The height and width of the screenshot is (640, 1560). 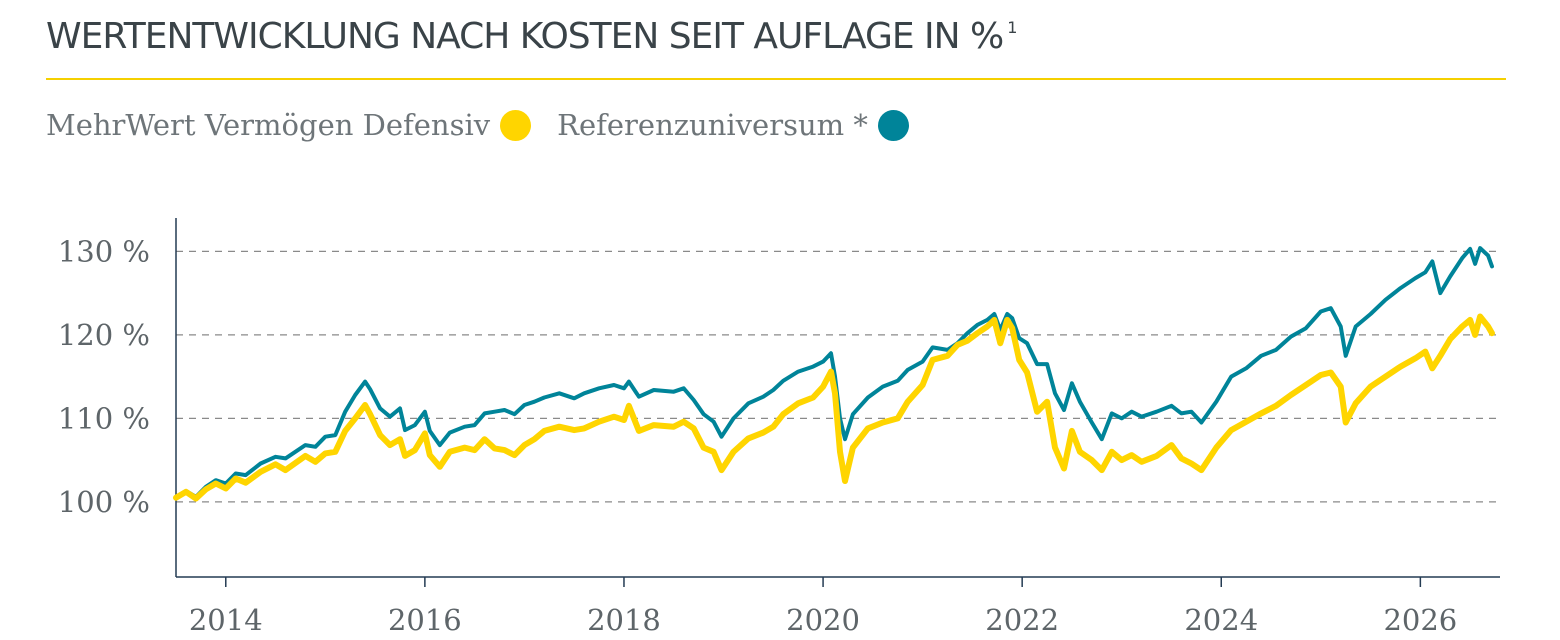 I want to click on legend-item-fund: MehrWert Vermögen Defensiv, so click(x=289, y=125).